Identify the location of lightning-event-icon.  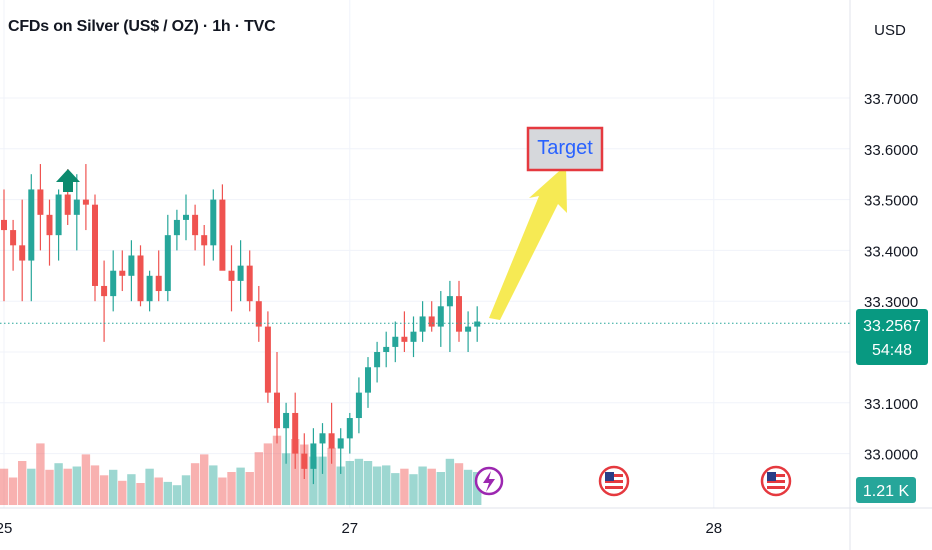
(489, 481).